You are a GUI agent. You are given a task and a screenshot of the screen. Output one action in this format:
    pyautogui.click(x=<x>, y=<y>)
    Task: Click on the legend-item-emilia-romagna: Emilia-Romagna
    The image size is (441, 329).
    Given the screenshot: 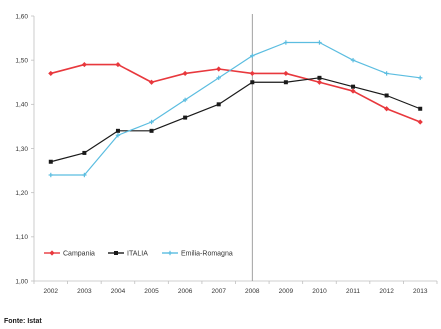 What is the action you would take?
    pyautogui.click(x=197, y=253)
    